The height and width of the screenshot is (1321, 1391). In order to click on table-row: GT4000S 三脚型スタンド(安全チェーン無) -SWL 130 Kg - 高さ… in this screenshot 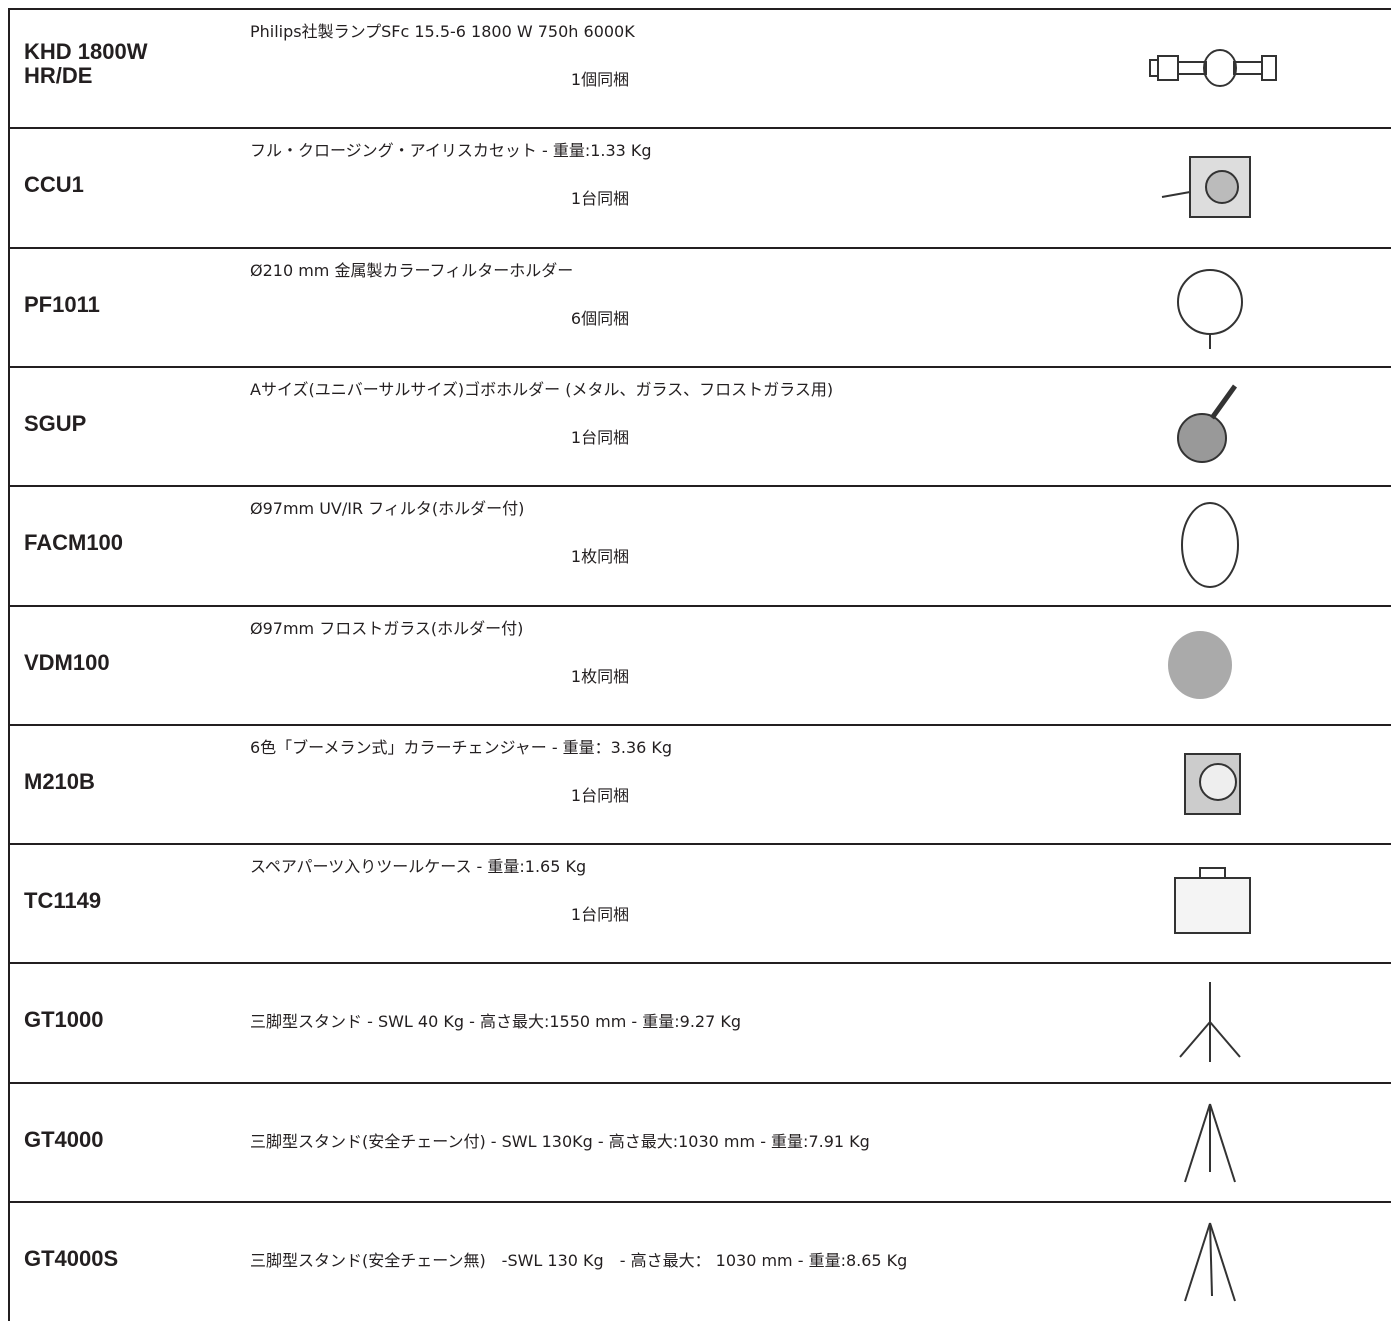, I will do `click(699, 1261)`.